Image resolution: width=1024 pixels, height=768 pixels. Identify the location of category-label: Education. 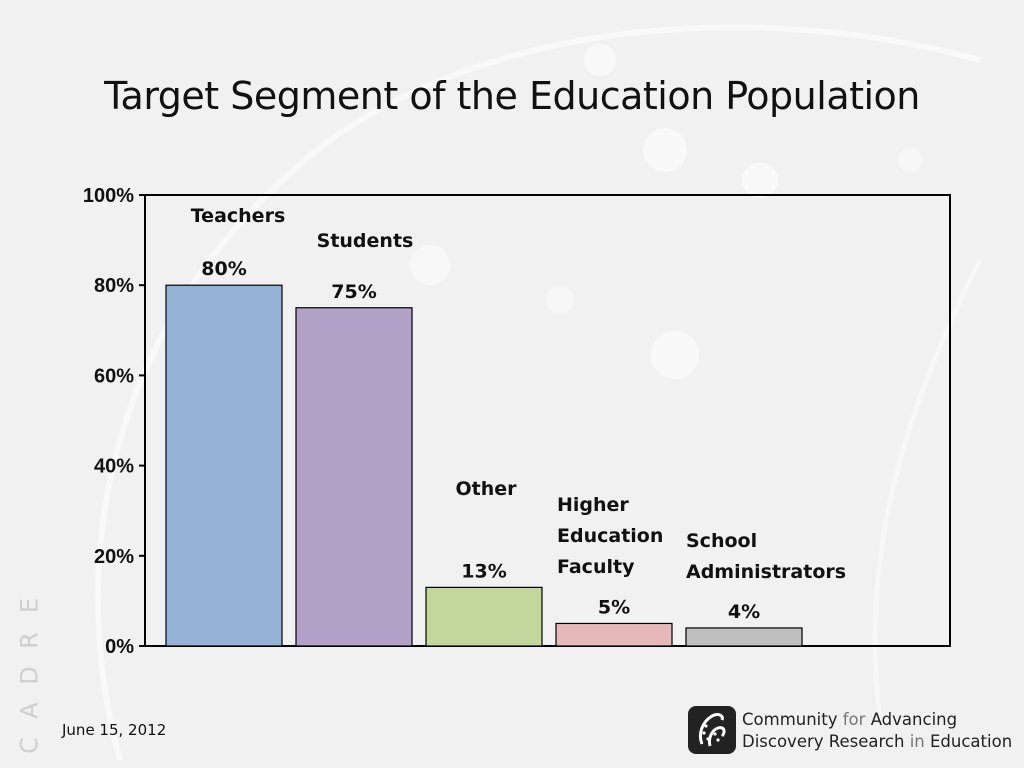
(610, 536).